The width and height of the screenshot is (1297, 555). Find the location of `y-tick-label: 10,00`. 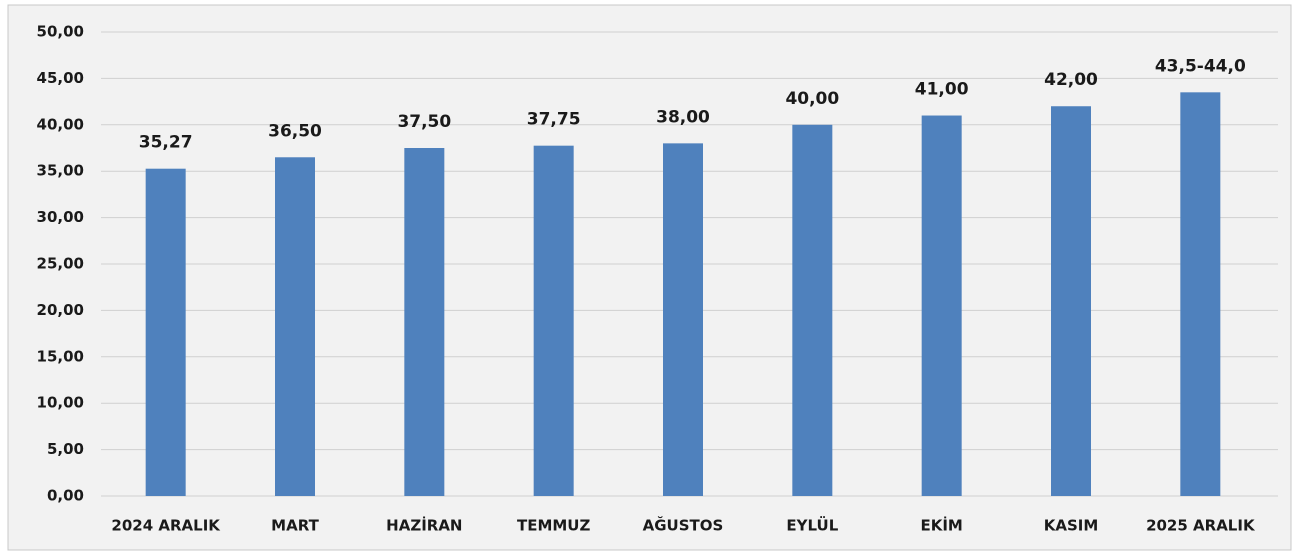

y-tick-label: 10,00 is located at coordinates (60, 403).